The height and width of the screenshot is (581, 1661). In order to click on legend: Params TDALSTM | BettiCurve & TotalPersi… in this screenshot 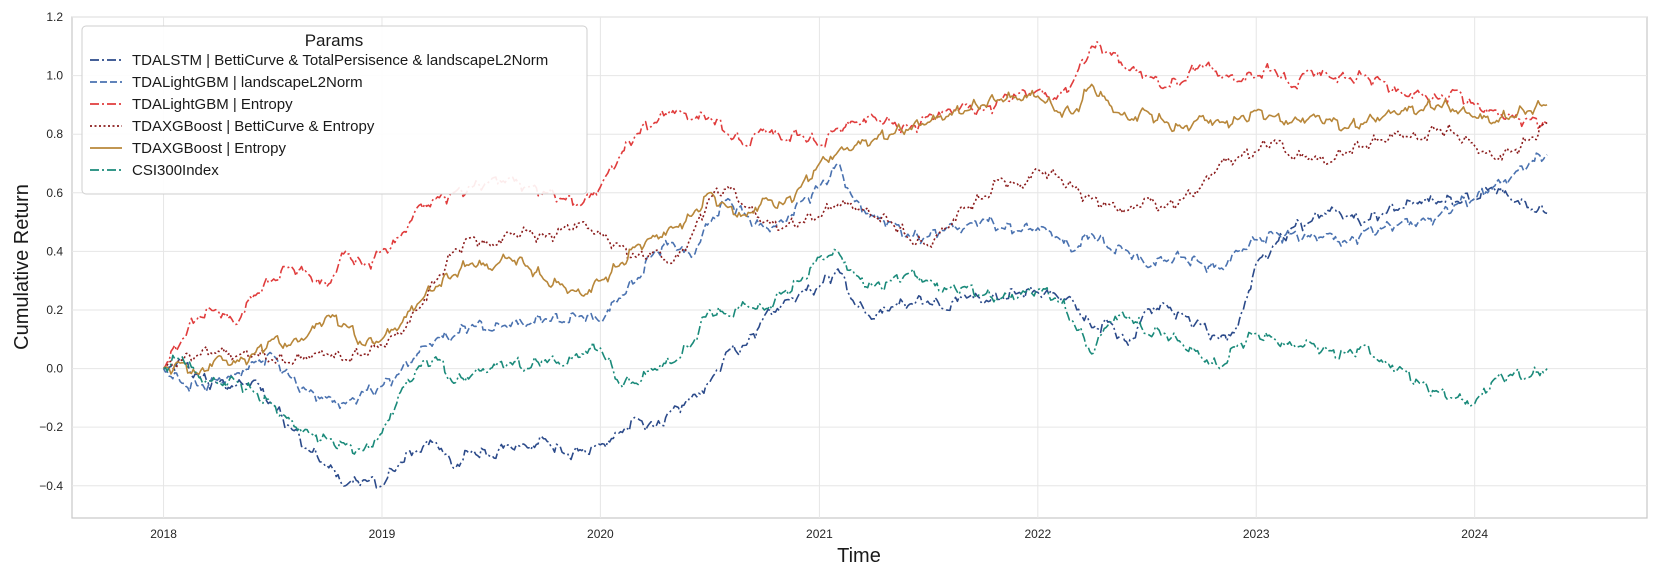, I will do `click(334, 110)`.